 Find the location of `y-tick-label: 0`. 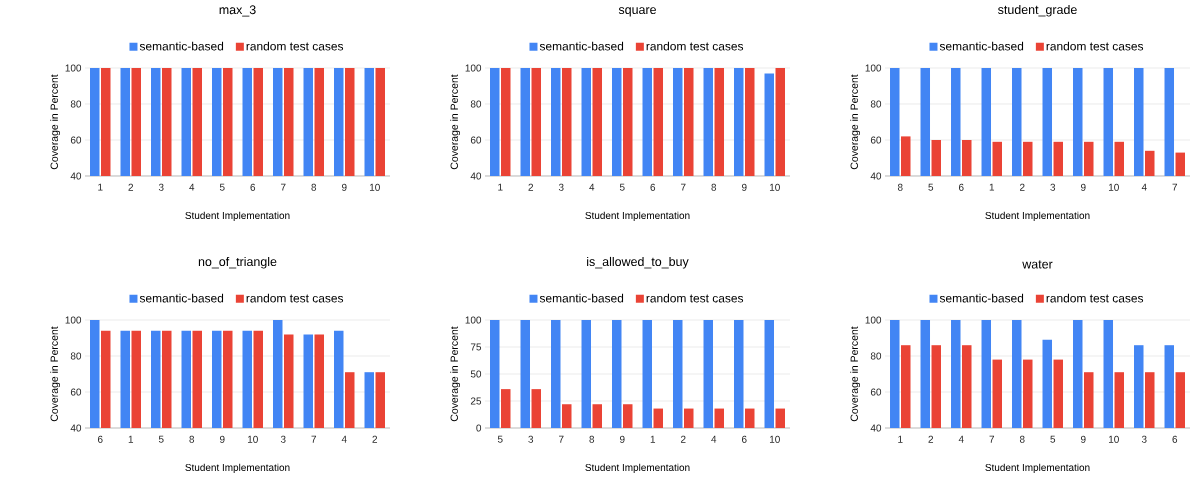

y-tick-label: 0 is located at coordinates (479, 428).